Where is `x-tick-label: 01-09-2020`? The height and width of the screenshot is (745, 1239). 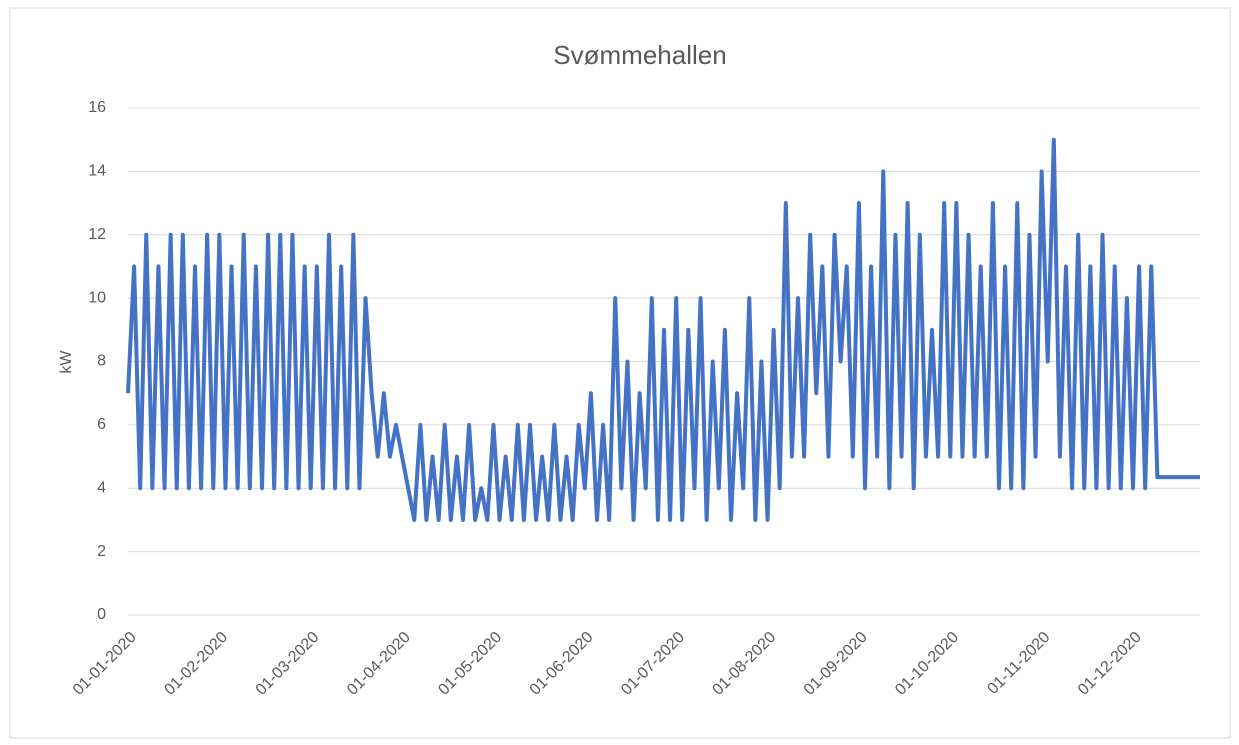 x-tick-label: 01-09-2020 is located at coordinates (836, 664).